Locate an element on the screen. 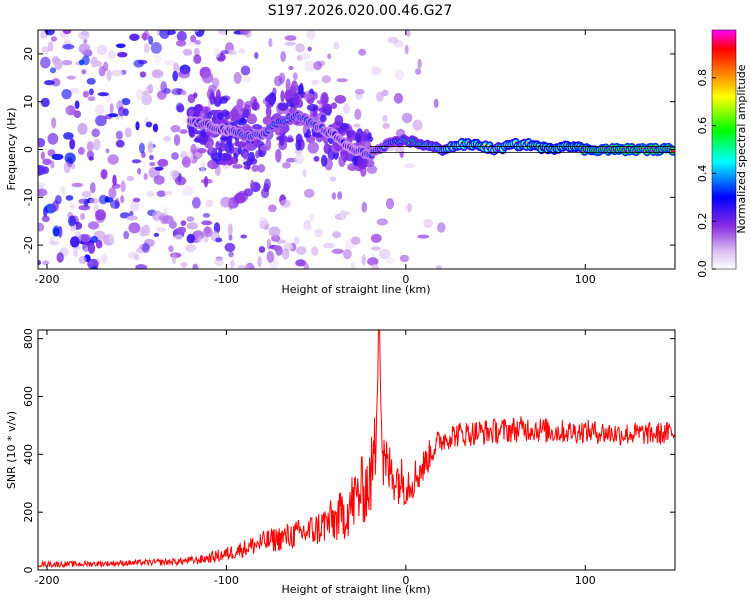 The height and width of the screenshot is (600, 750). snr-ytick-label: 400 is located at coordinates (28, 454).